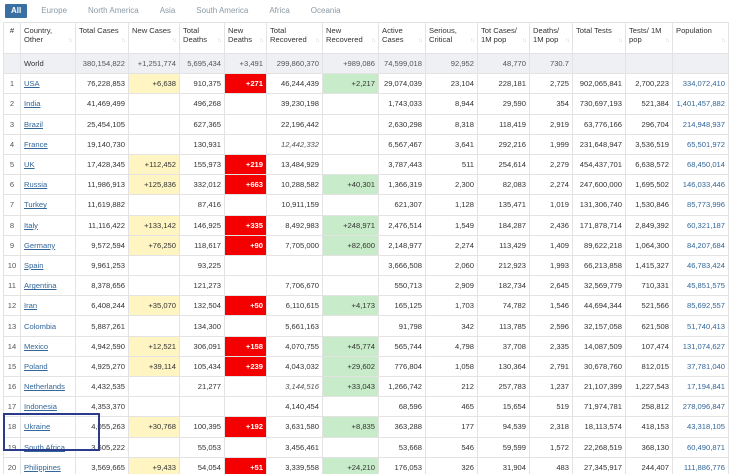  What do you see at coordinates (649, 346) in the screenshot?
I see `tests-per-million: 107,474` at bounding box center [649, 346].